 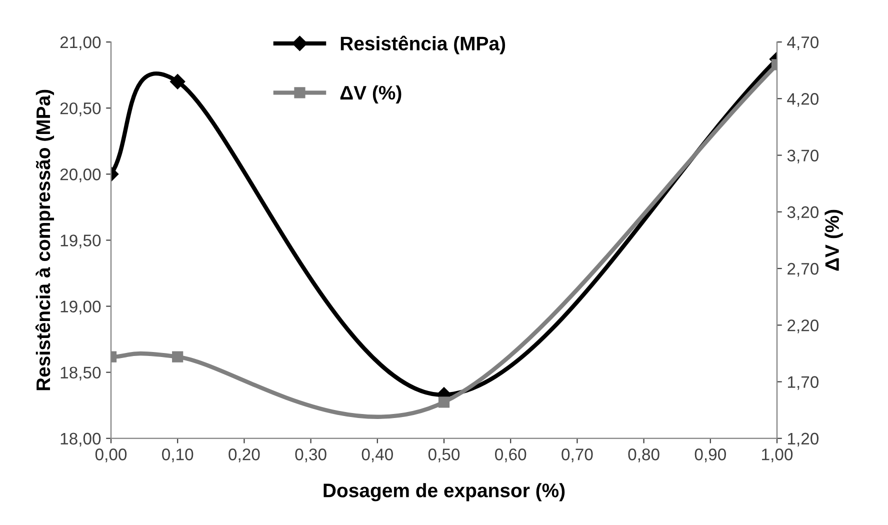 I want to click on x-tick-label: 0,90, so click(x=710, y=455).